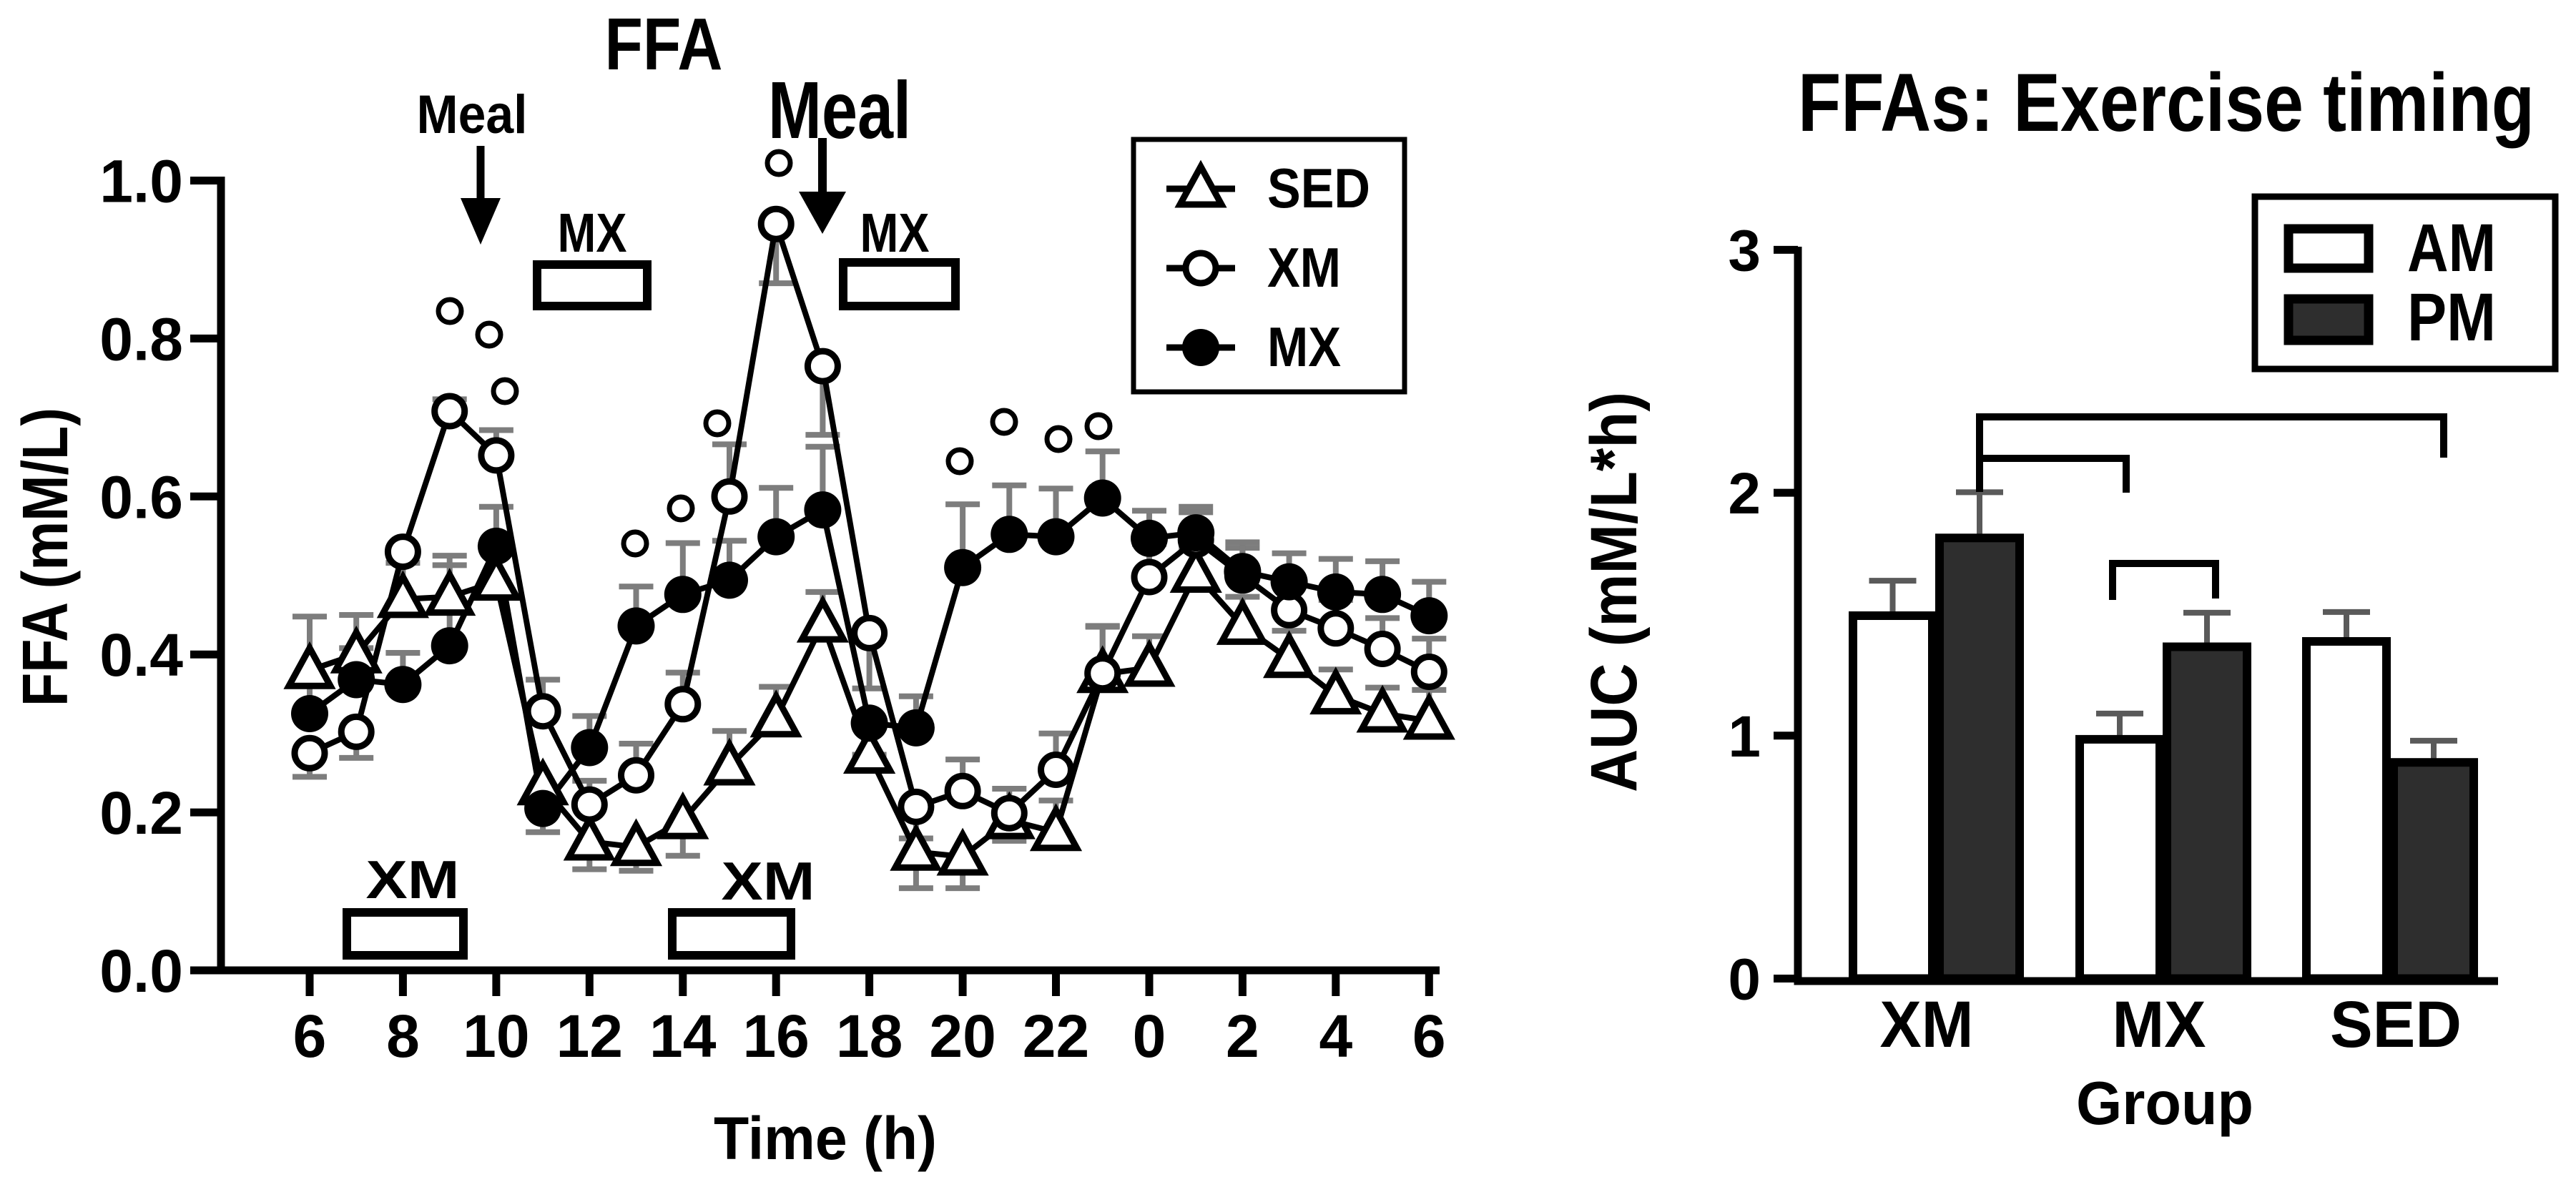 The height and width of the screenshot is (1182, 2576). I want to click on svg-text: 3, so click(1744, 250).